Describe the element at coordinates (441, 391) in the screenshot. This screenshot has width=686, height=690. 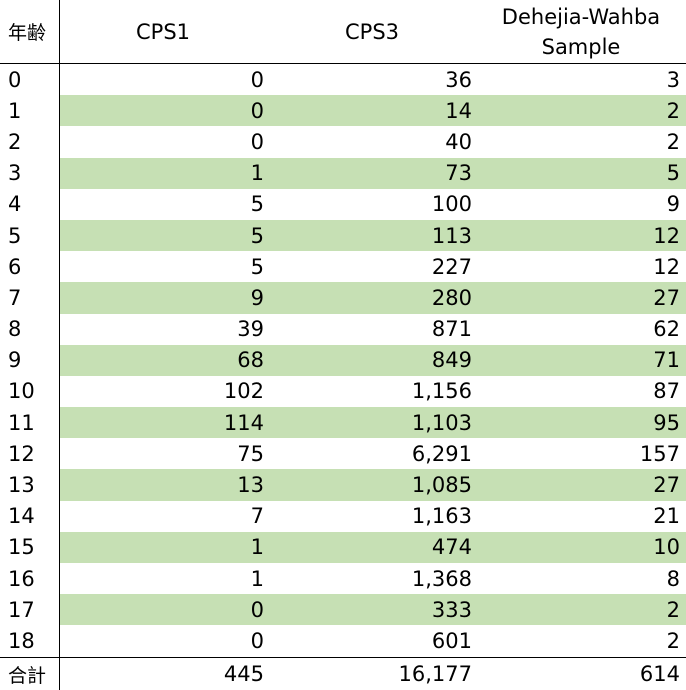
I see `cell-cps3: 1,156` at that location.